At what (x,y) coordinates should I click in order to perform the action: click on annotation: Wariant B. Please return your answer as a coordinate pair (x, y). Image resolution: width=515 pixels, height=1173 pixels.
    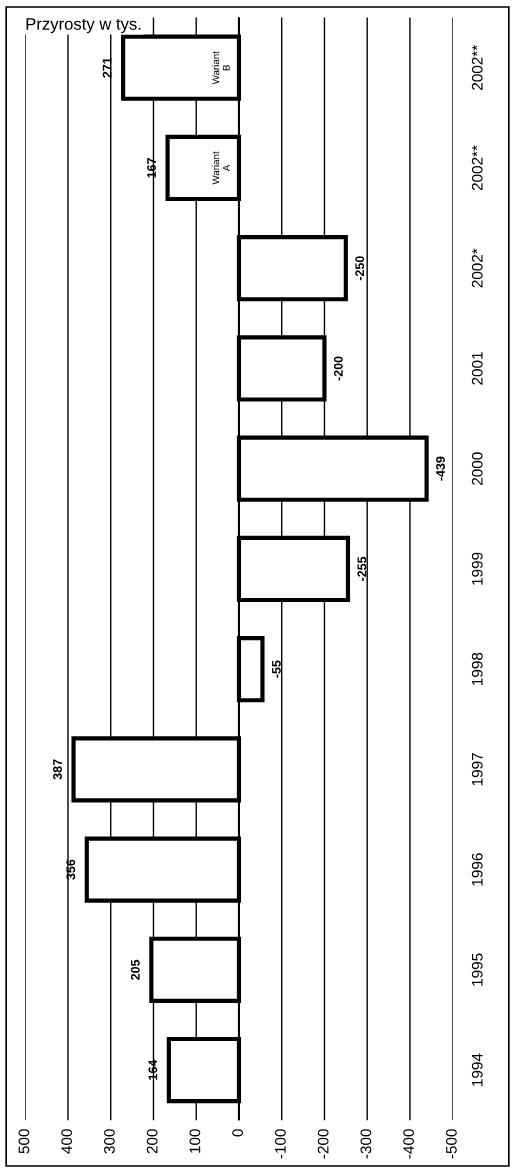
    Looking at the image, I should click on (221, 68).